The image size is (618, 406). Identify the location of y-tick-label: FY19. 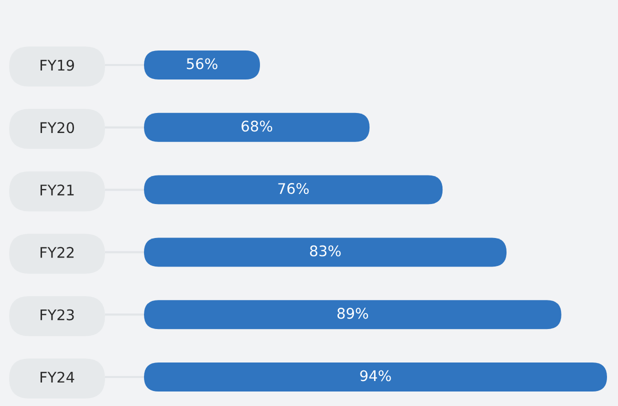
(57, 65).